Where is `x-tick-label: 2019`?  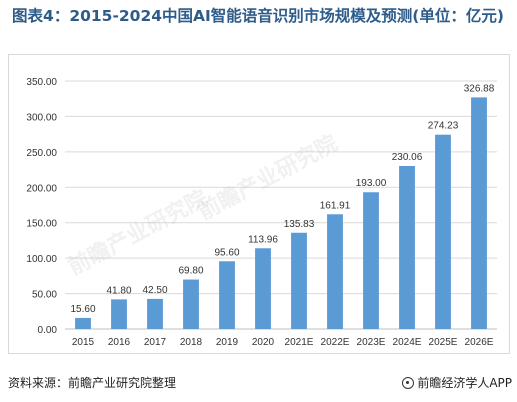 x-tick-label: 2019 is located at coordinates (227, 342).